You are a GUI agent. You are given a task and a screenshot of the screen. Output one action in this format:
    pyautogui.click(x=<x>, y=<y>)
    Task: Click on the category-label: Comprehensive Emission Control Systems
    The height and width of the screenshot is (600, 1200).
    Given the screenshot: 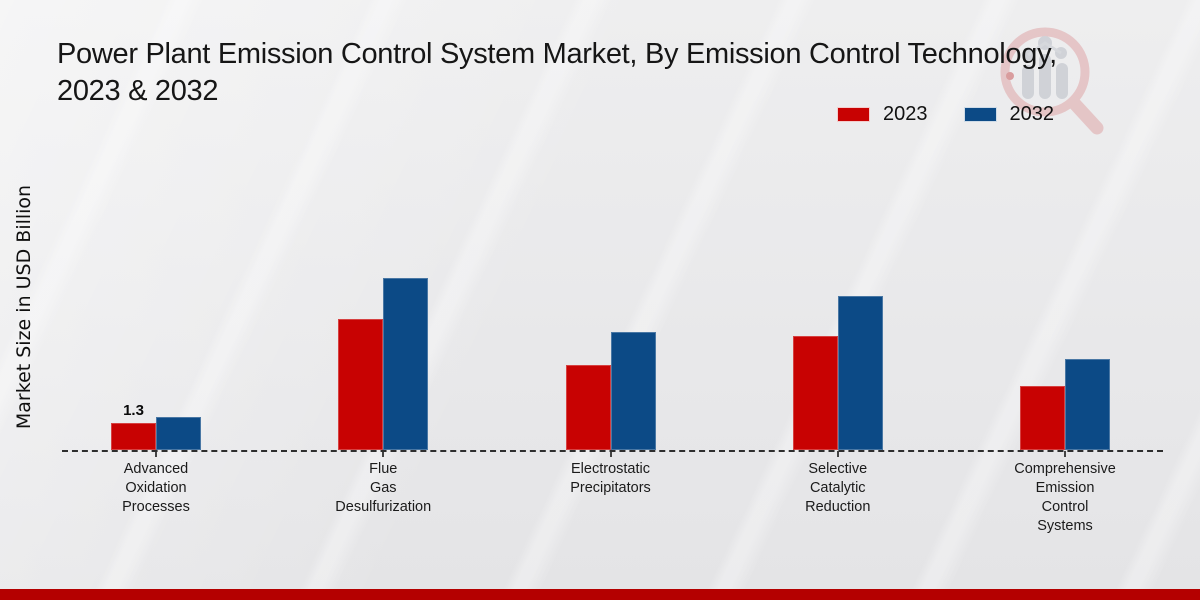 What is the action you would take?
    pyautogui.click(x=1065, y=497)
    